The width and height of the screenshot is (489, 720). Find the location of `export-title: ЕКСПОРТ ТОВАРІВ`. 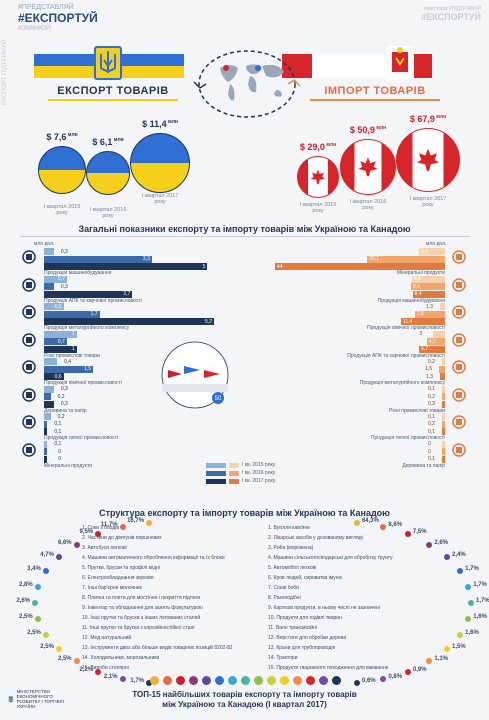

export-title: ЕКСПОРТ ТОВАРІВ is located at coordinates (113, 93).